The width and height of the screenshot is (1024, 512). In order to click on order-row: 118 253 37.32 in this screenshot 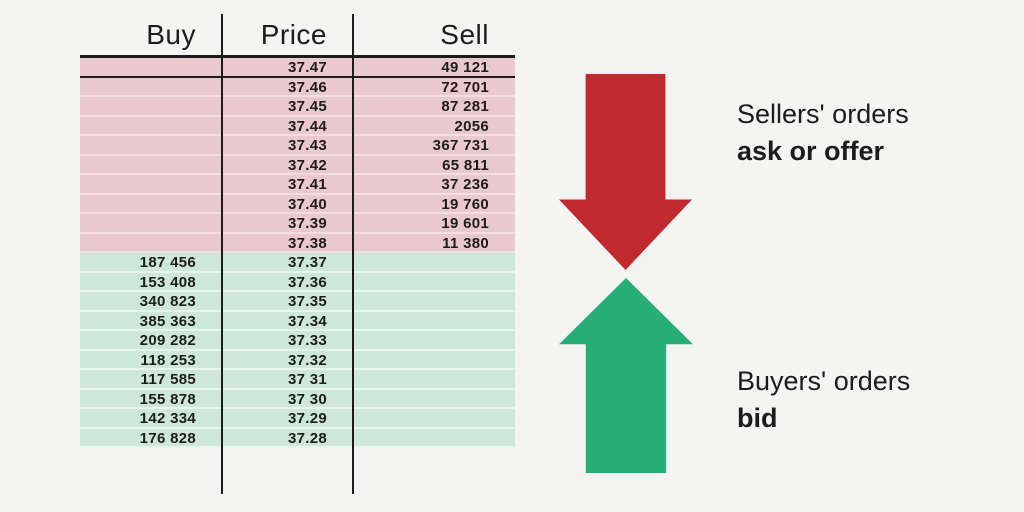, I will do `click(297, 360)`.